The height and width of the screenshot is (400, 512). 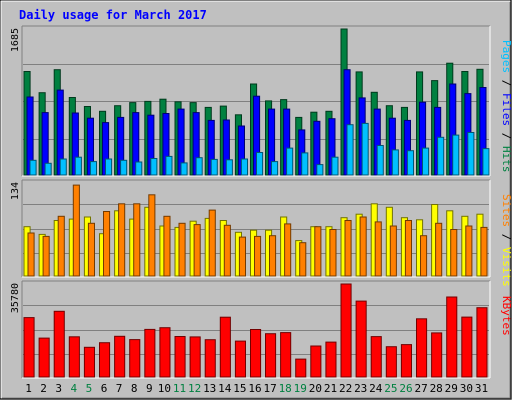 I want to click on x-tick-label-day-12: 12, so click(x=194, y=388).